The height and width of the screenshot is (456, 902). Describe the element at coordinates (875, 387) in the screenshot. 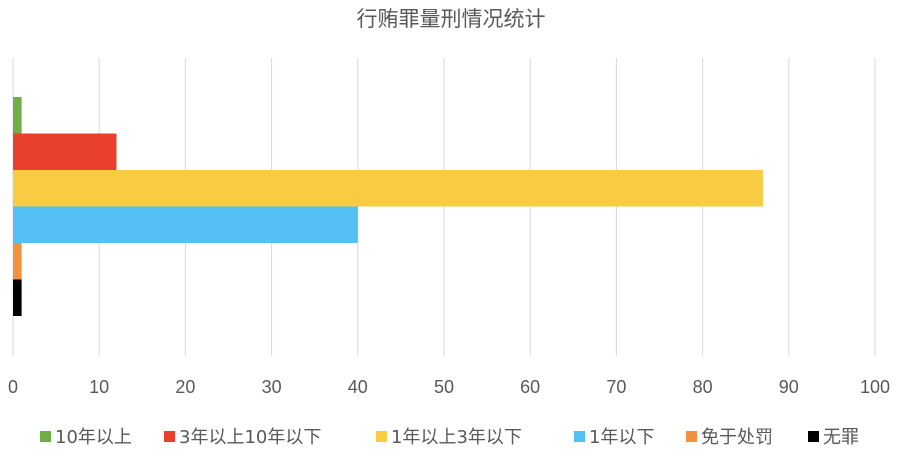

I see `x-tick-label: 100` at that location.